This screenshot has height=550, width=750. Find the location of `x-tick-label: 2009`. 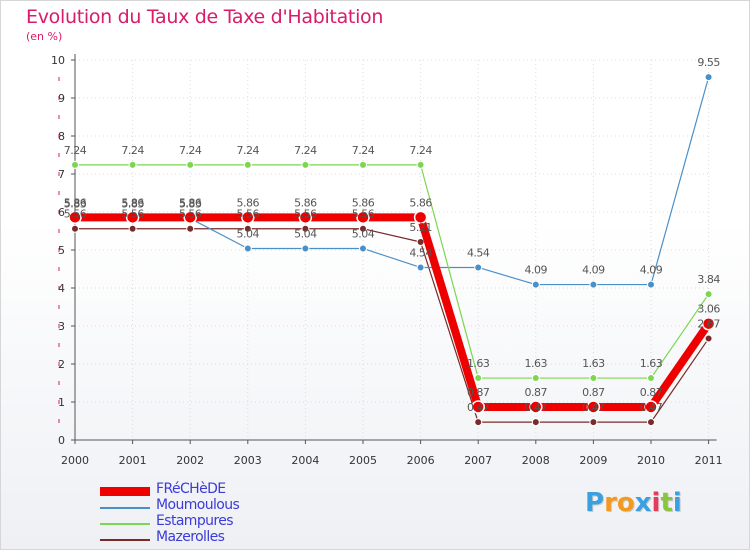

x-tick-label: 2009 is located at coordinates (593, 460).